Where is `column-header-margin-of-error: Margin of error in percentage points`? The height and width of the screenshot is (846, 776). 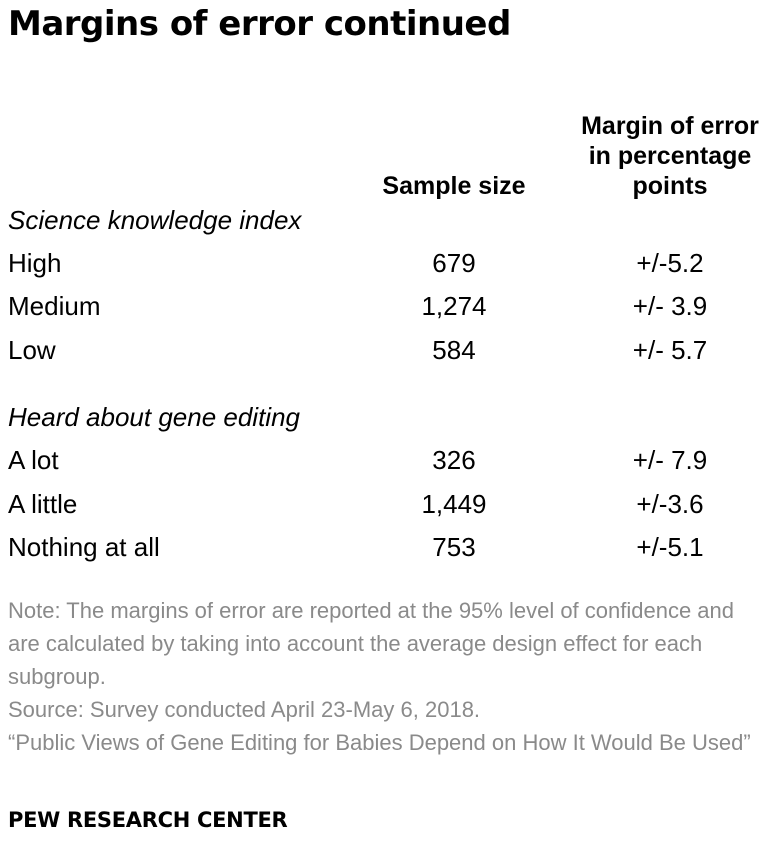
column-header-margin-of-error: Margin of error in percentage points is located at coordinates (666, 156).